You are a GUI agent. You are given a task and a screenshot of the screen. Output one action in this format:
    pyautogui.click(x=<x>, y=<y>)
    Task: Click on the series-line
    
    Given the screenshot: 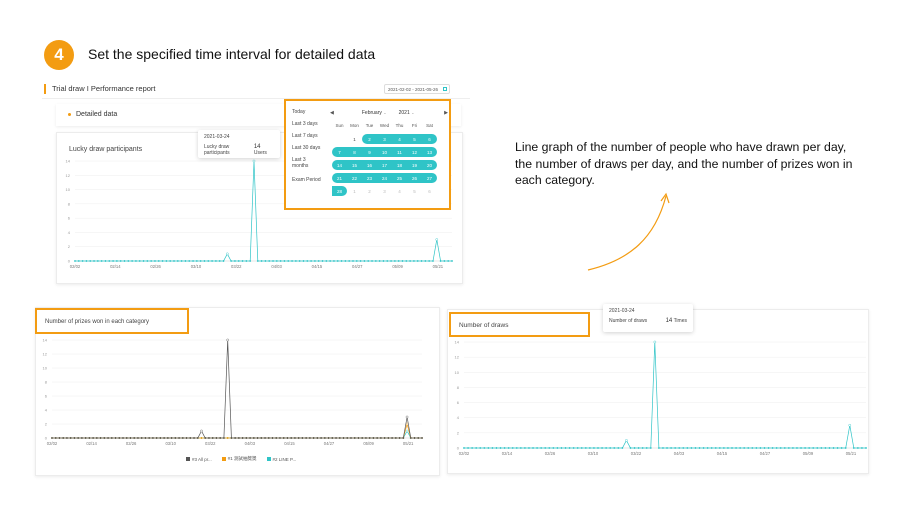 What is the action you would take?
    pyautogui.click(x=237, y=434)
    